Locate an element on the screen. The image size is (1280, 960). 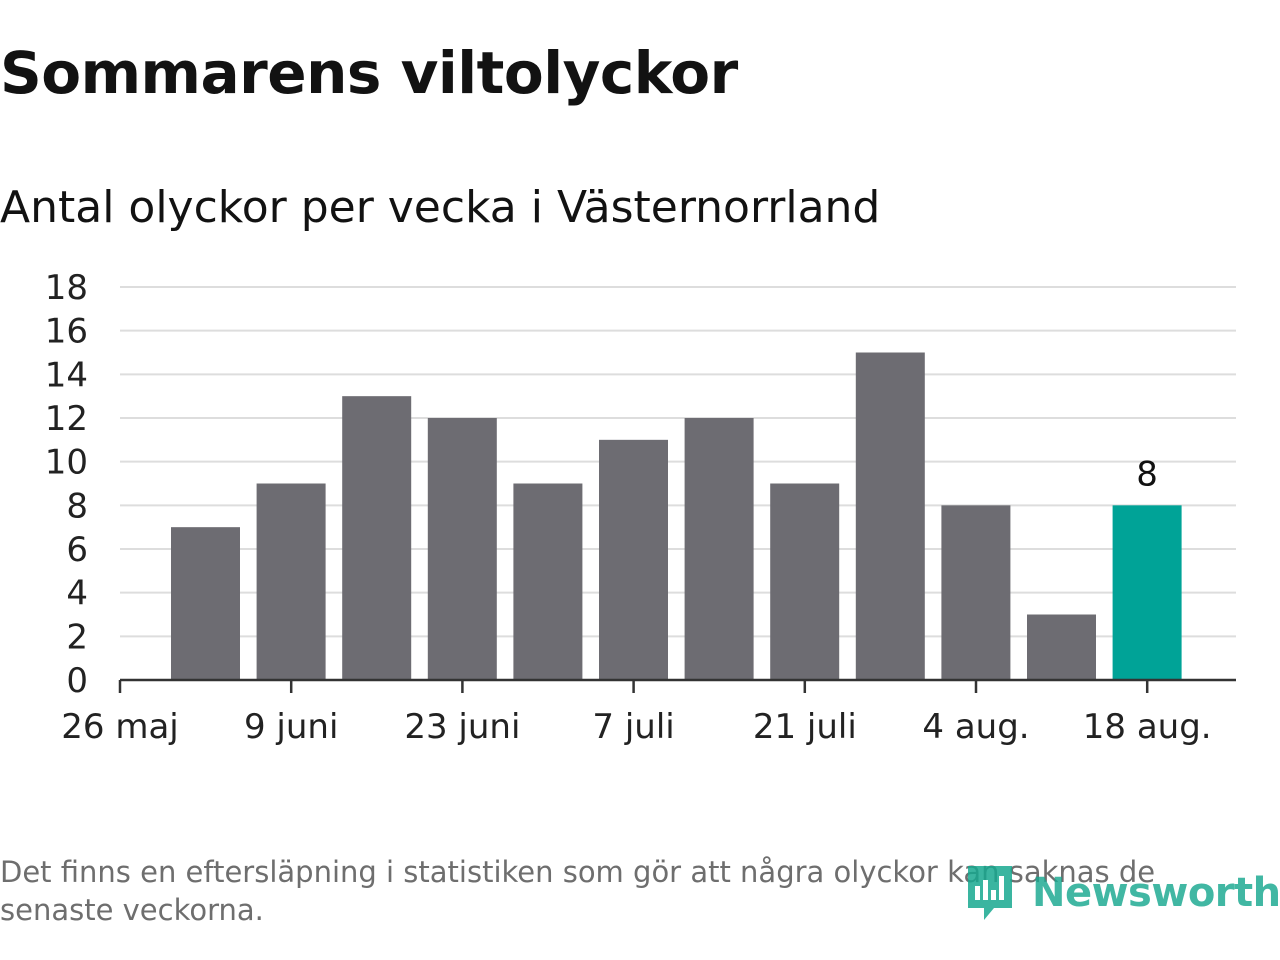
y-tick-label: 16 is located at coordinates (66, 332).